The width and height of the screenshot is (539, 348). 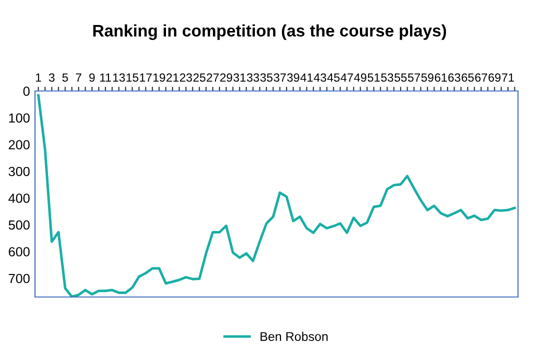 What do you see at coordinates (159, 77) in the screenshot?
I see `x-tick-label: 19` at bounding box center [159, 77].